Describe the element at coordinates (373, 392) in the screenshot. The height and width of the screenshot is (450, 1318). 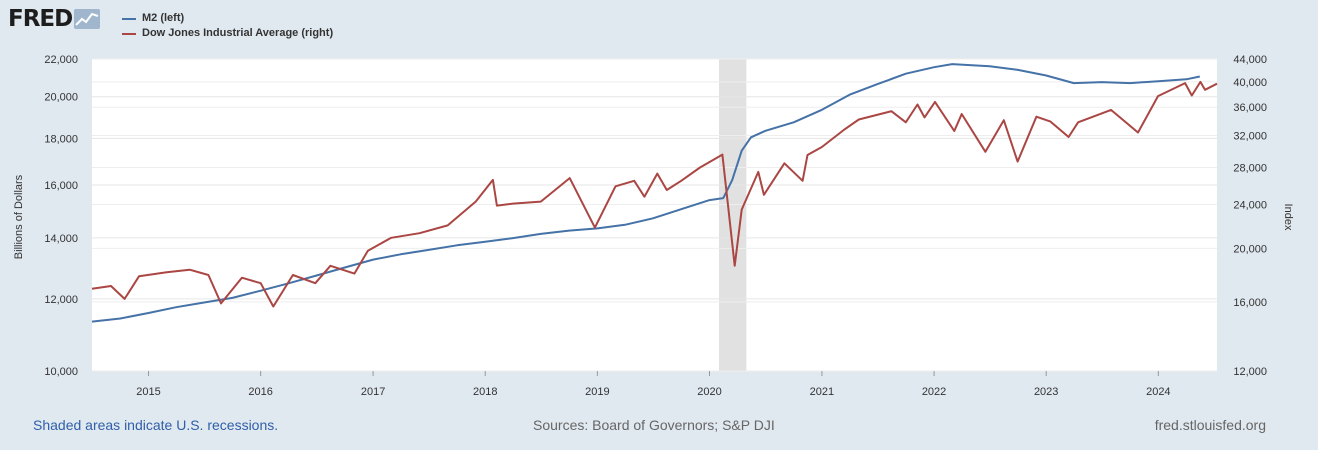
I see `x-tick-label-2: 2017` at that location.